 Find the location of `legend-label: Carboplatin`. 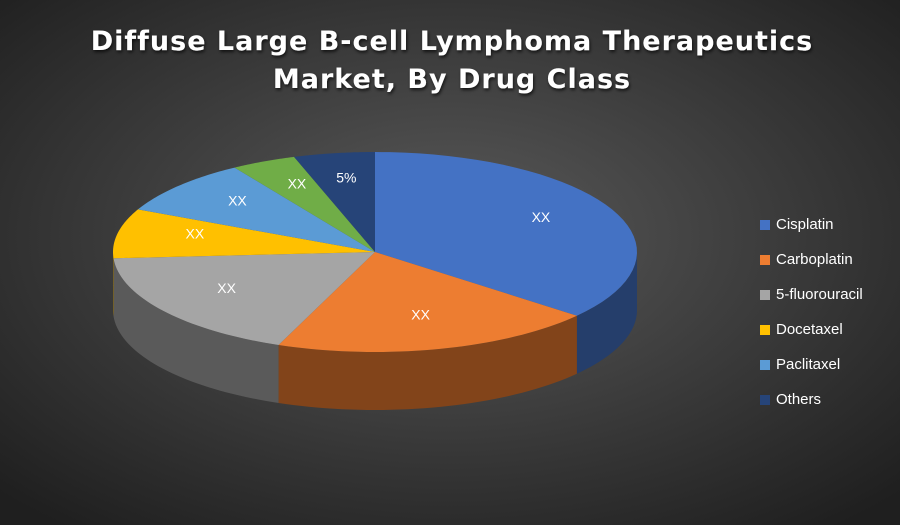

legend-label: Carboplatin is located at coordinates (814, 259).